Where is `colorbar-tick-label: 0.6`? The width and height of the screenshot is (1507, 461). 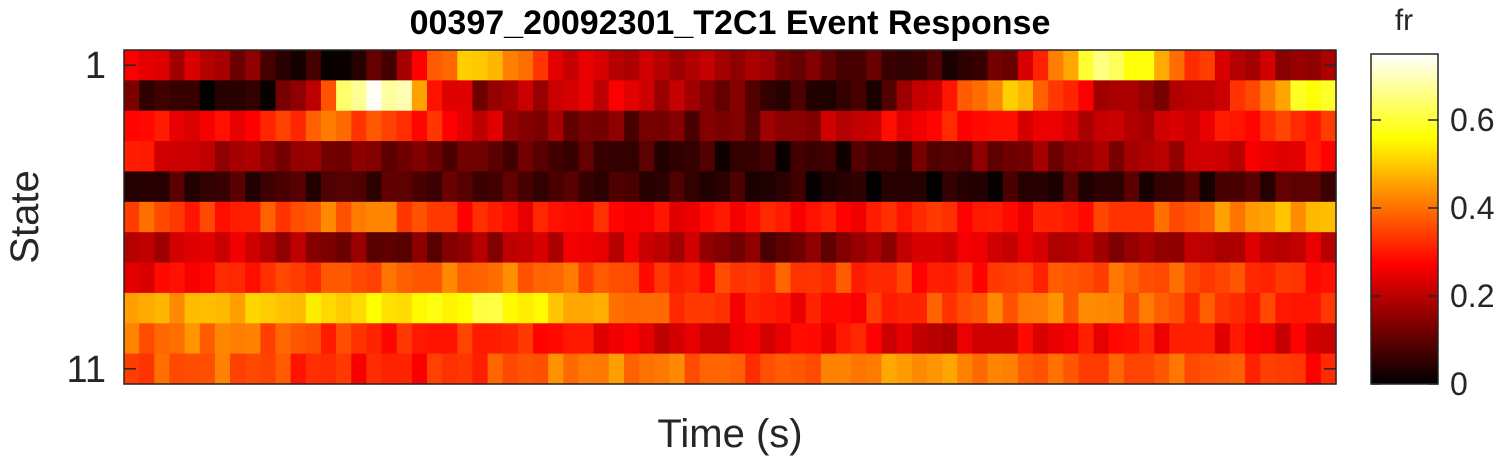 colorbar-tick-label: 0.6 is located at coordinates (1472, 120).